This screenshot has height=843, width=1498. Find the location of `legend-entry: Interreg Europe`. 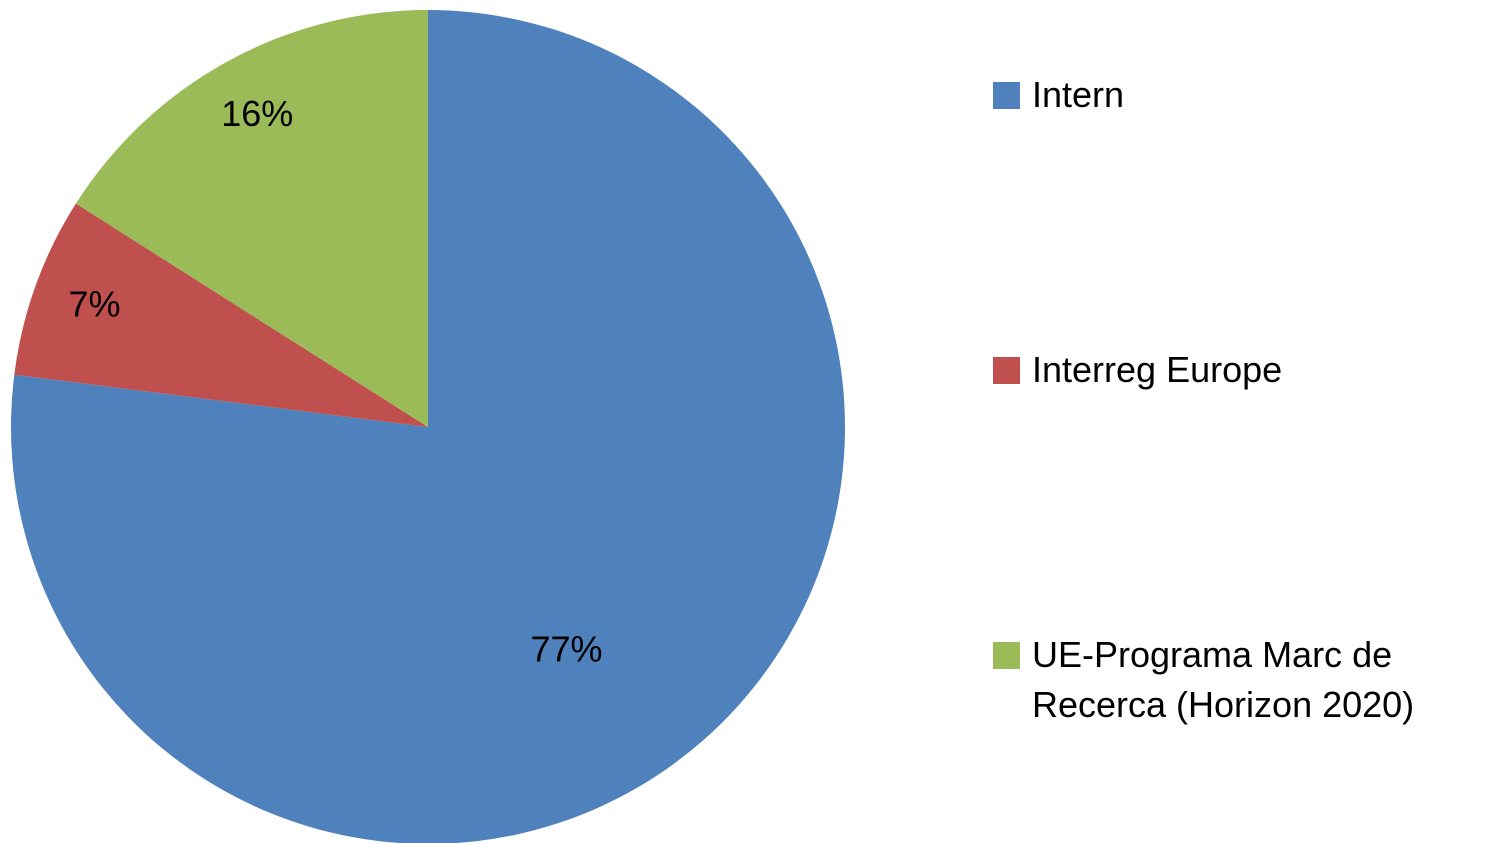

legend-entry: Interreg Europe is located at coordinates (1242, 370).